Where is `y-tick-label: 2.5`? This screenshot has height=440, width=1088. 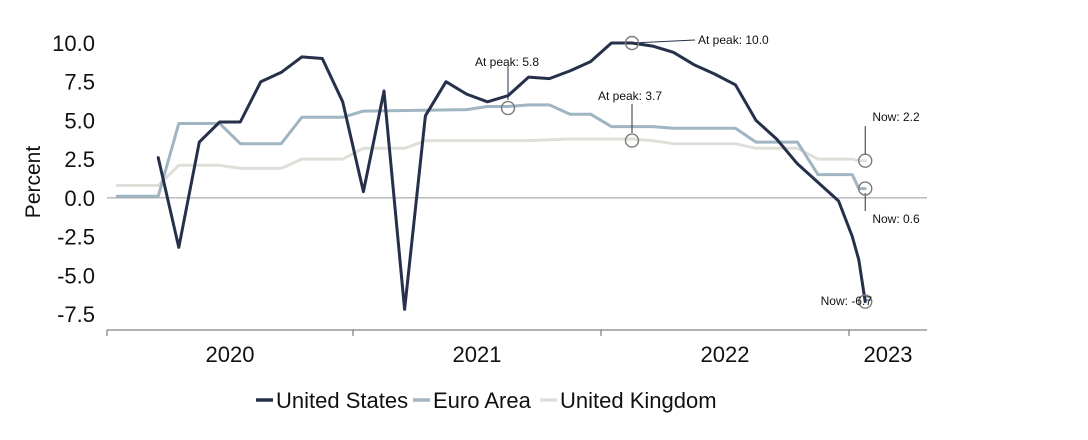
y-tick-label: 2.5 is located at coordinates (79, 159).